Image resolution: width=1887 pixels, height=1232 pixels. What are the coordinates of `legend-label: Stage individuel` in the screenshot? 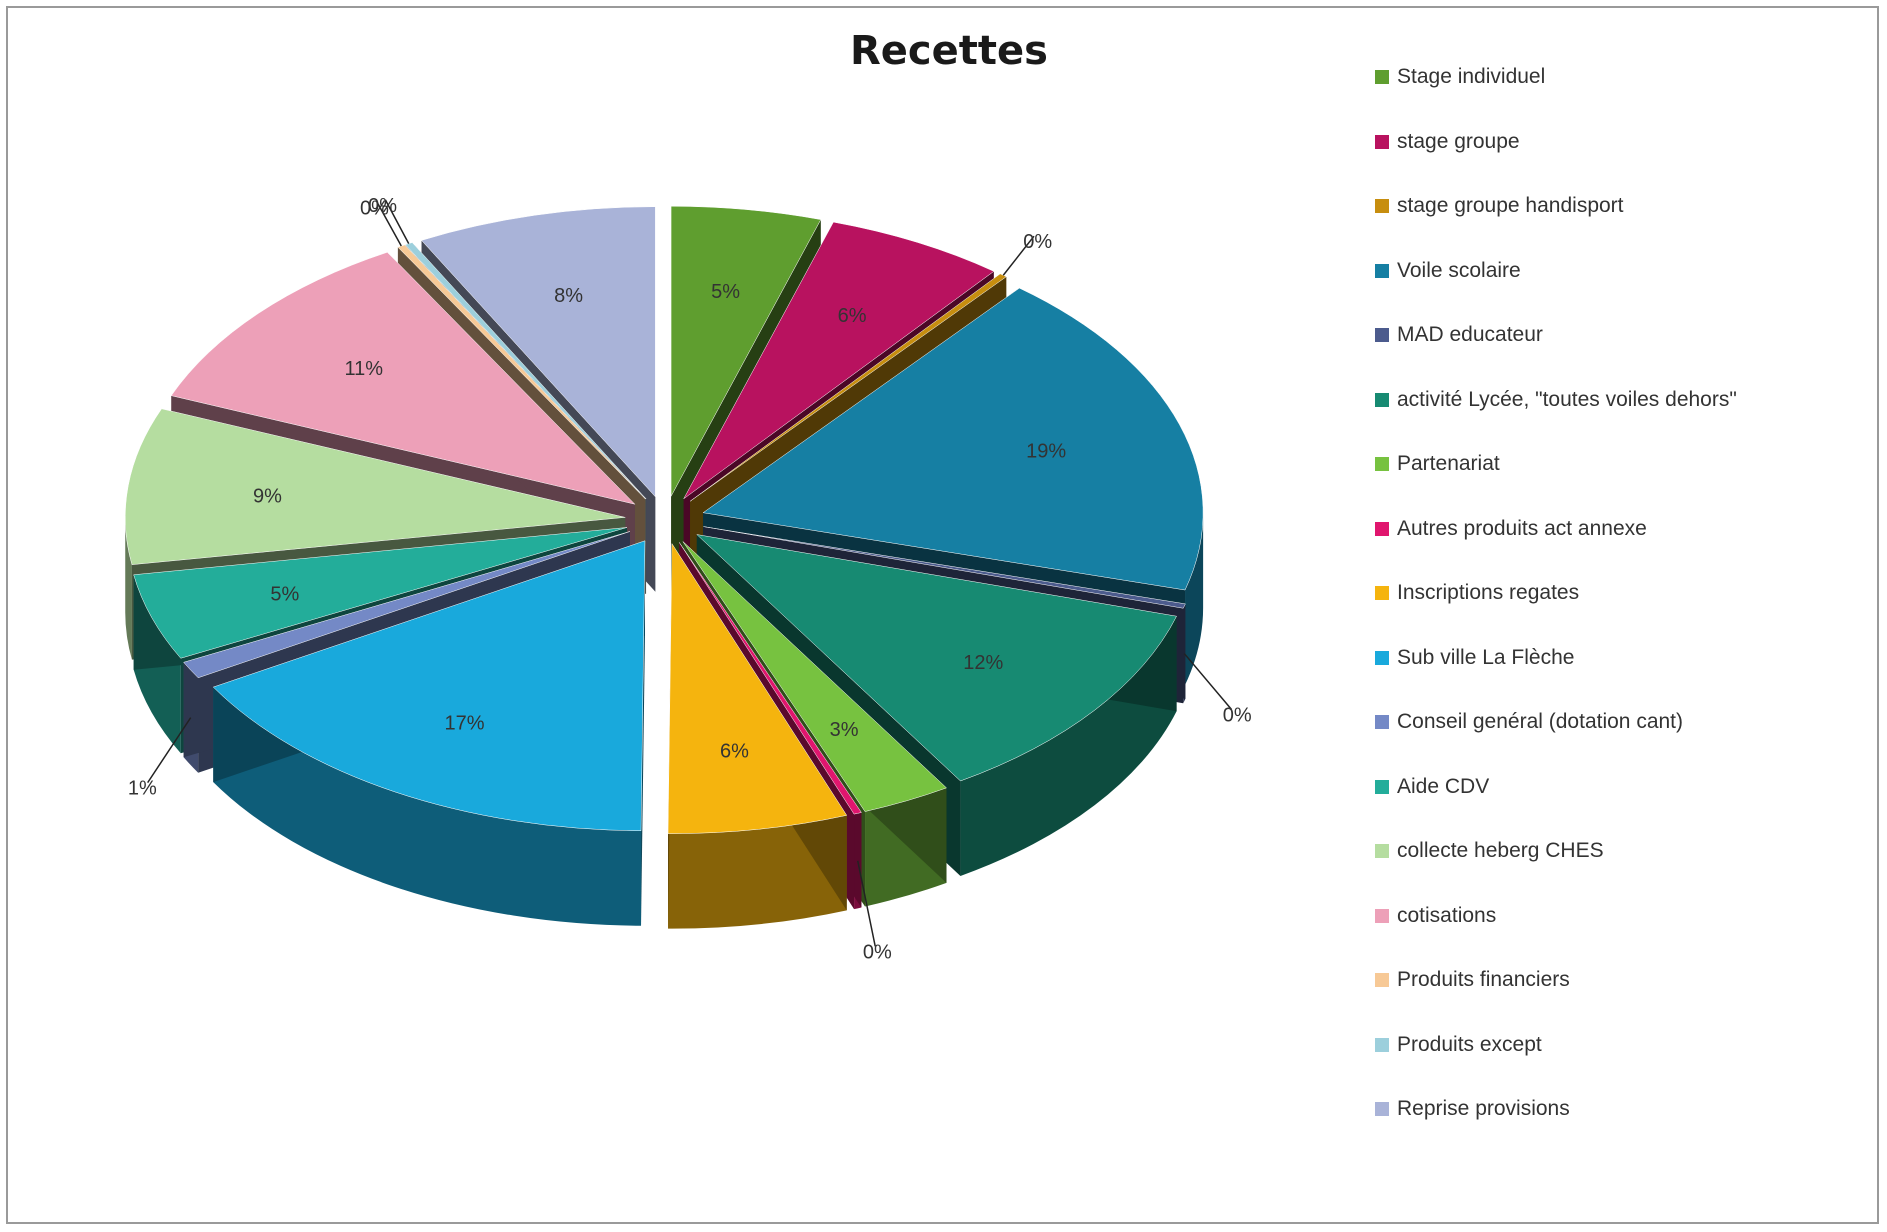 It's located at (1471, 76).